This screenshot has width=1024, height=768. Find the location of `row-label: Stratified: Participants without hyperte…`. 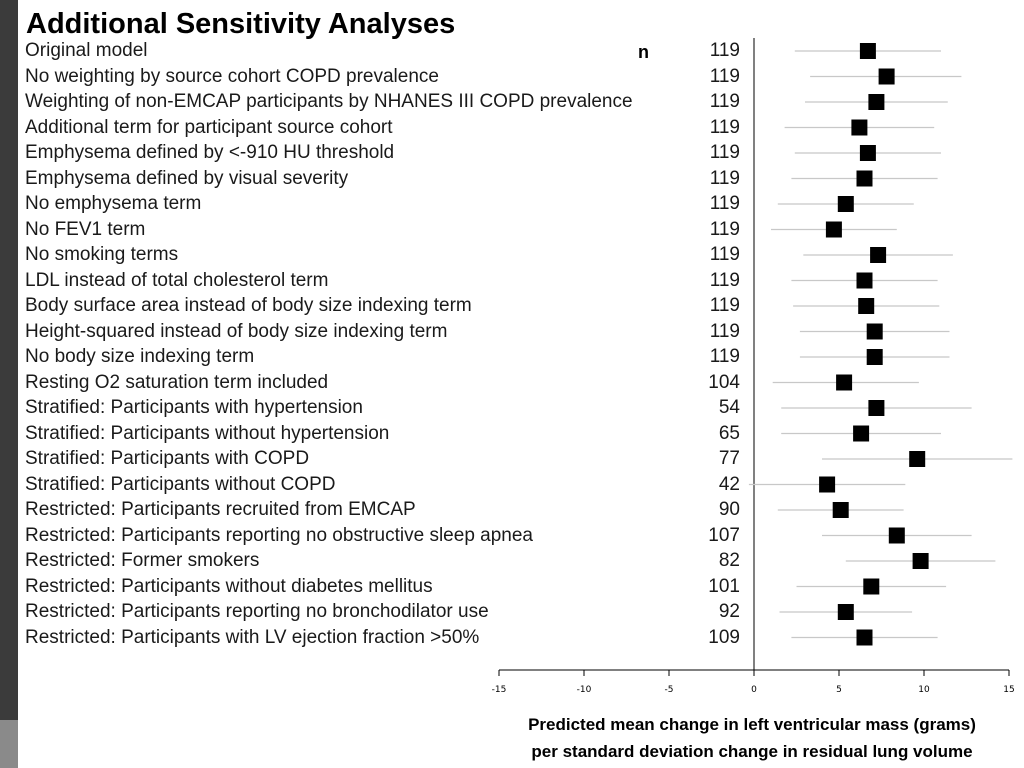

row-label: Stratified: Participants without hyperte… is located at coordinates (207, 433).